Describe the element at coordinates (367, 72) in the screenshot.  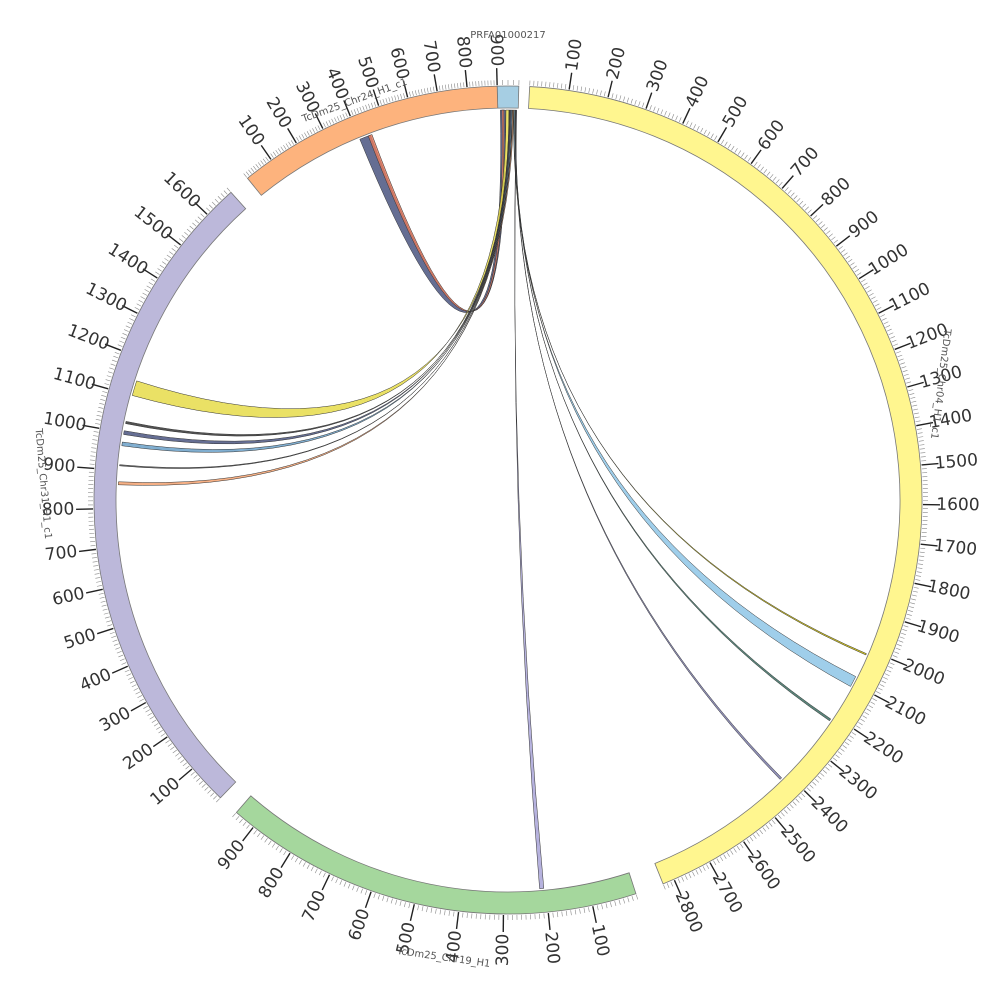
I see `tick-label: 500` at that location.